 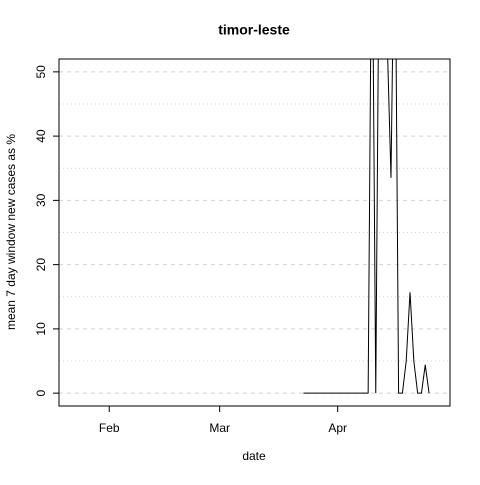 What do you see at coordinates (109, 428) in the screenshot?
I see `x-tick-label: Feb` at bounding box center [109, 428].